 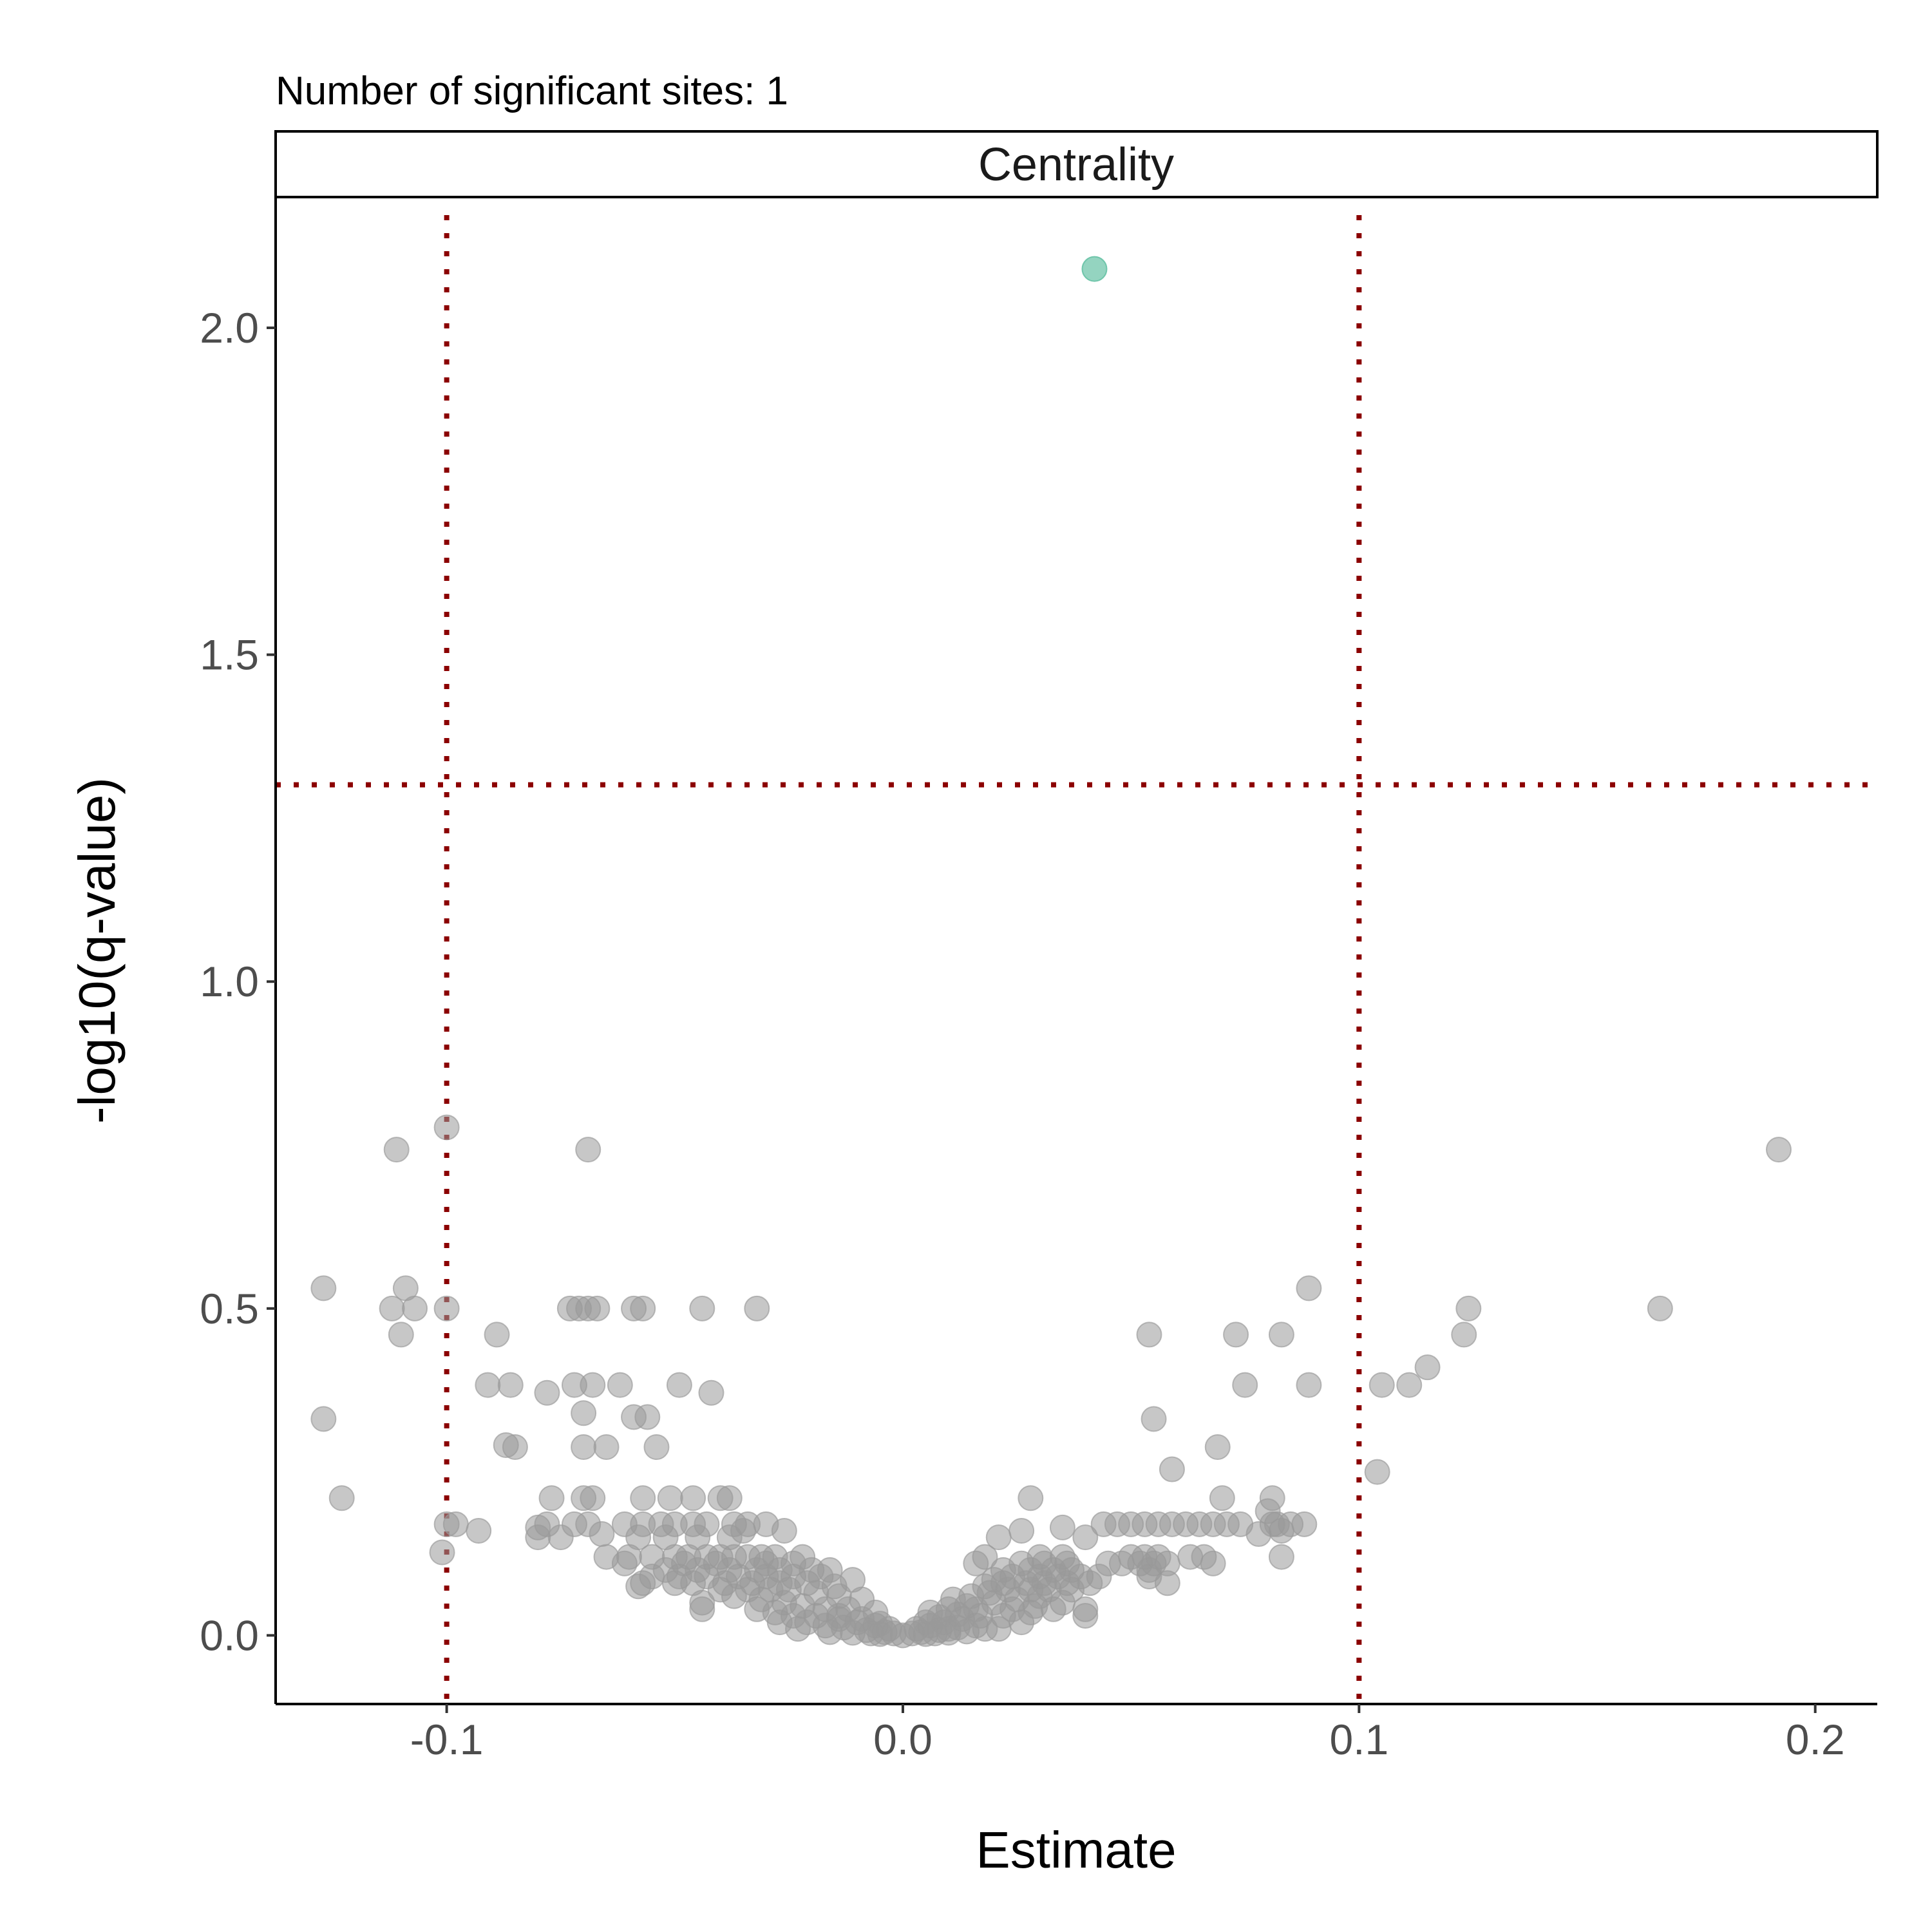 I want to click on chart-subtitle: Number of significant sites: 1, so click(x=532, y=91).